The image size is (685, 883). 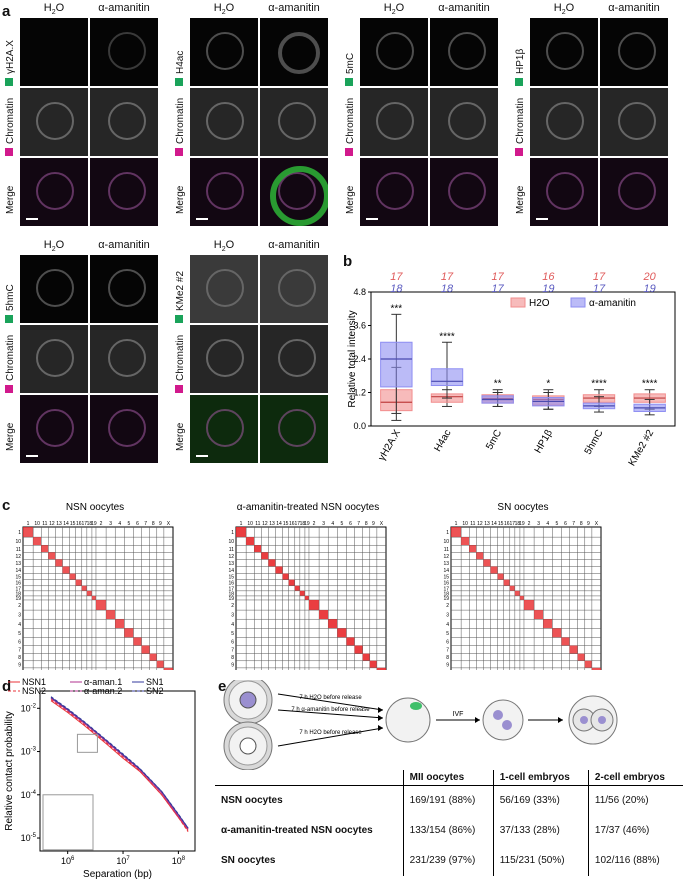 What do you see at coordinates (90, 524) in the screenshot?
I see `chromosome-label-x: 18` at bounding box center [90, 524].